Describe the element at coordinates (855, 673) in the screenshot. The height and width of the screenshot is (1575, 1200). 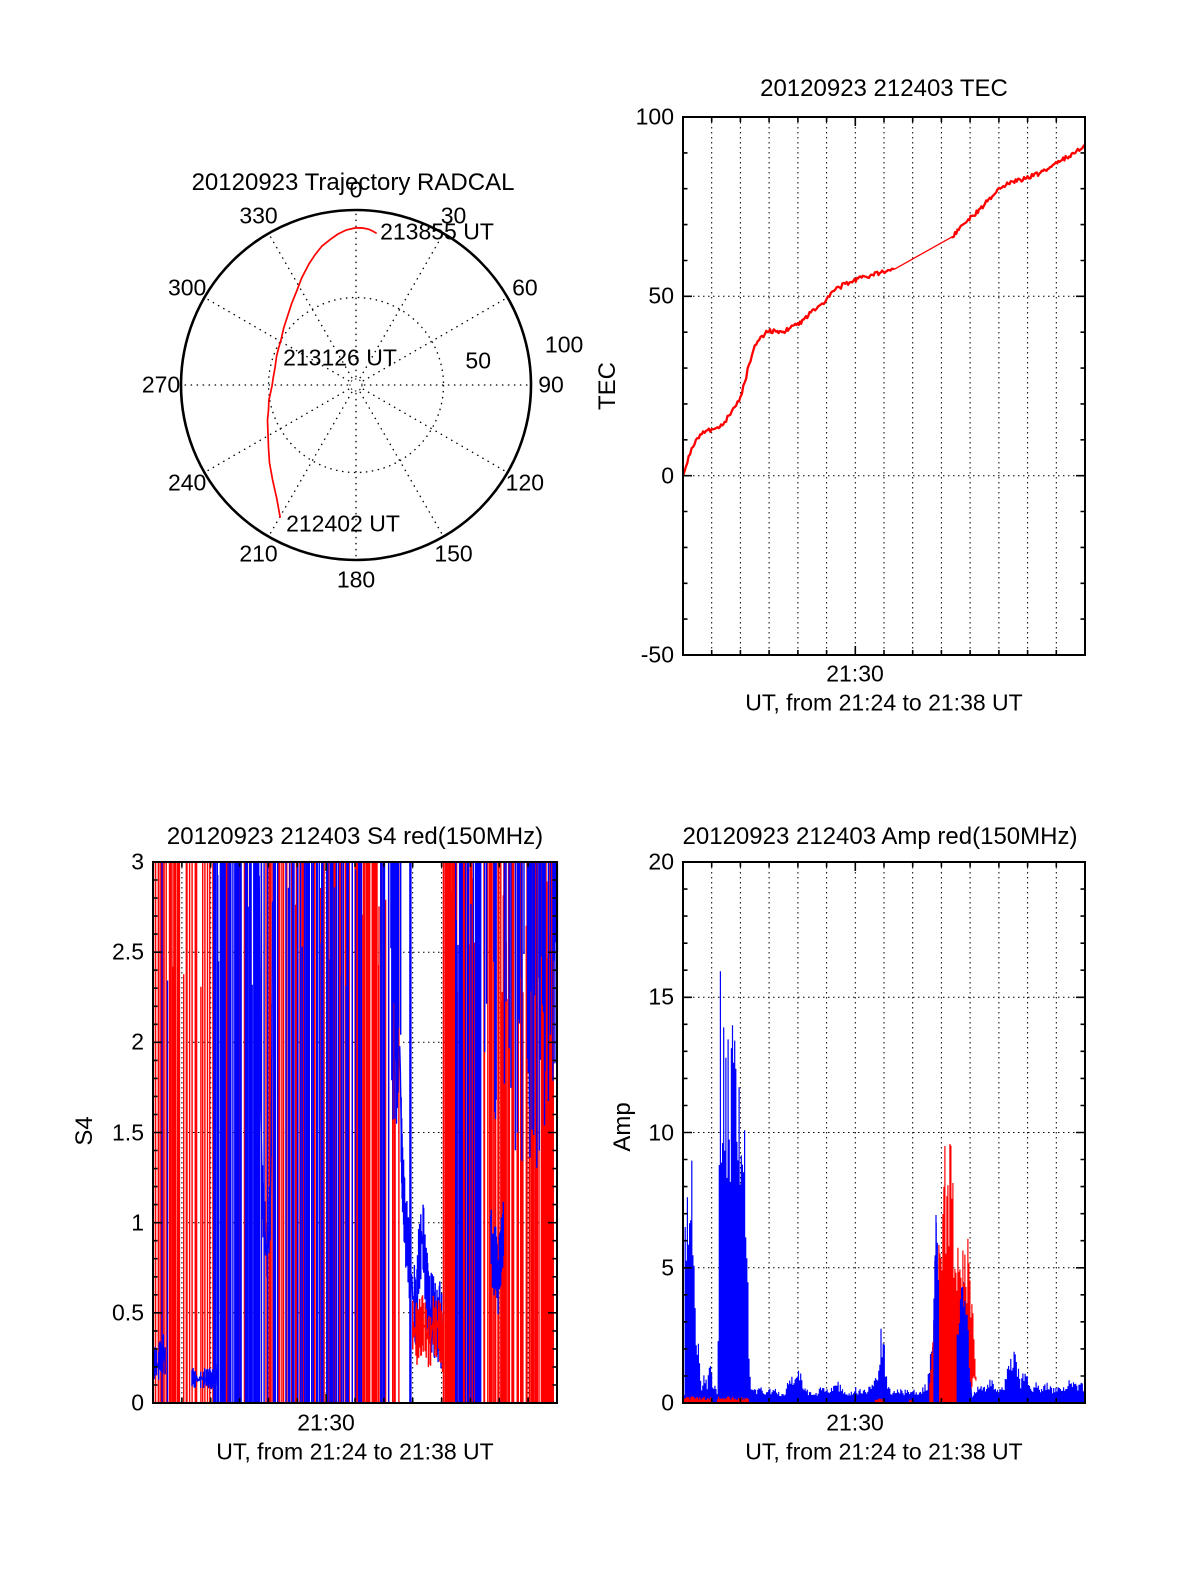
I see `tec-xtick-label: 21:30` at that location.